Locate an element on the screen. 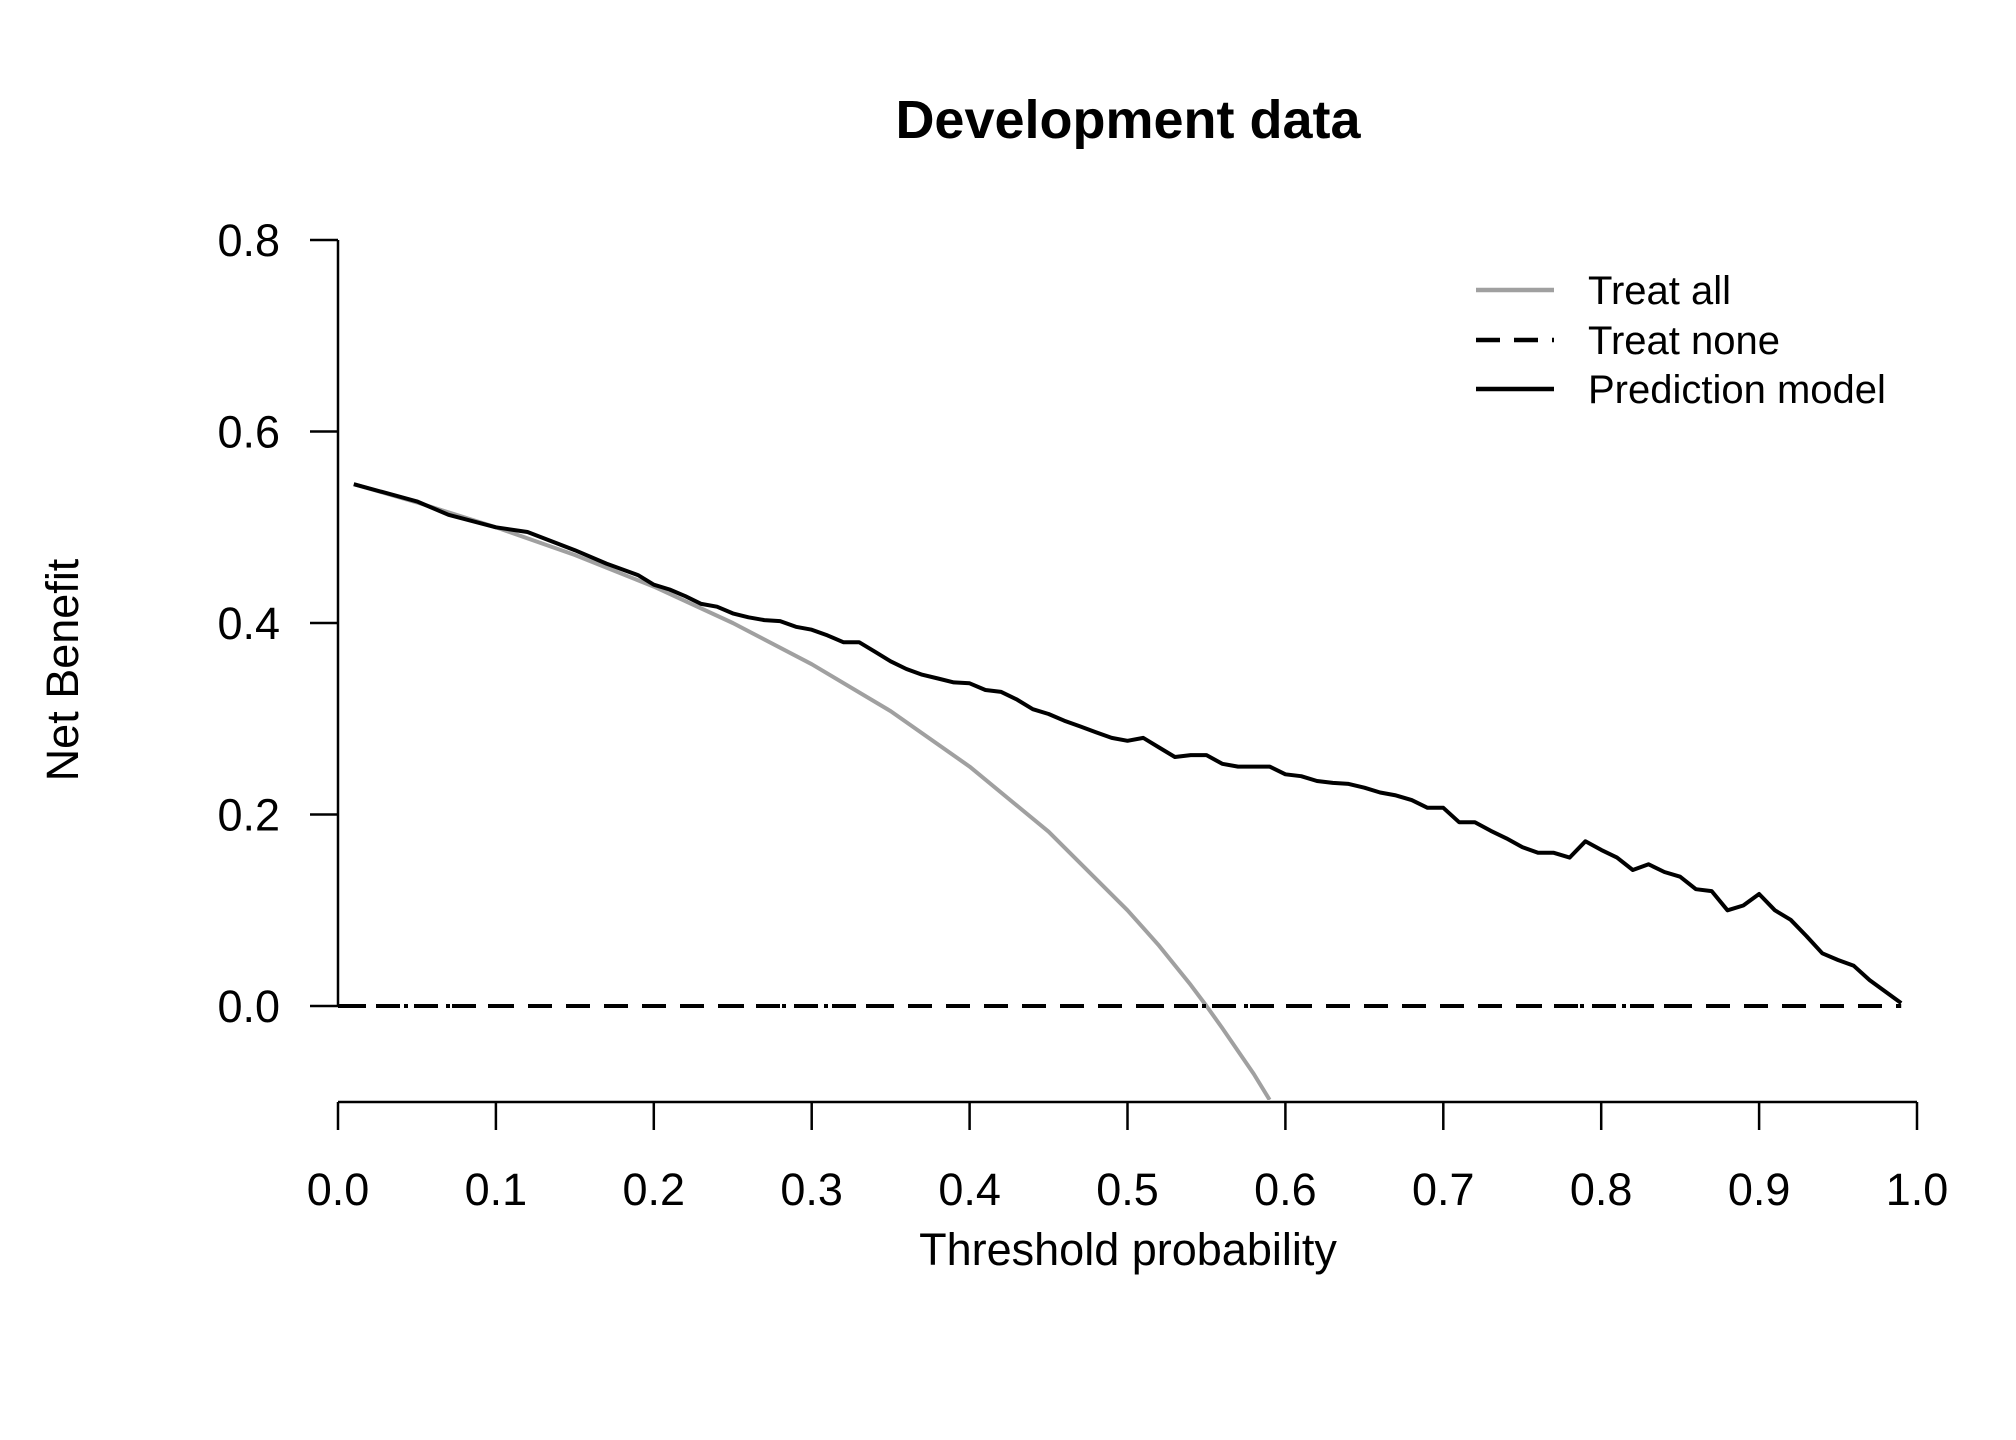  y-ticks: 0.0 0.2 0.4 0.6 0.8 is located at coordinates (277, 623).